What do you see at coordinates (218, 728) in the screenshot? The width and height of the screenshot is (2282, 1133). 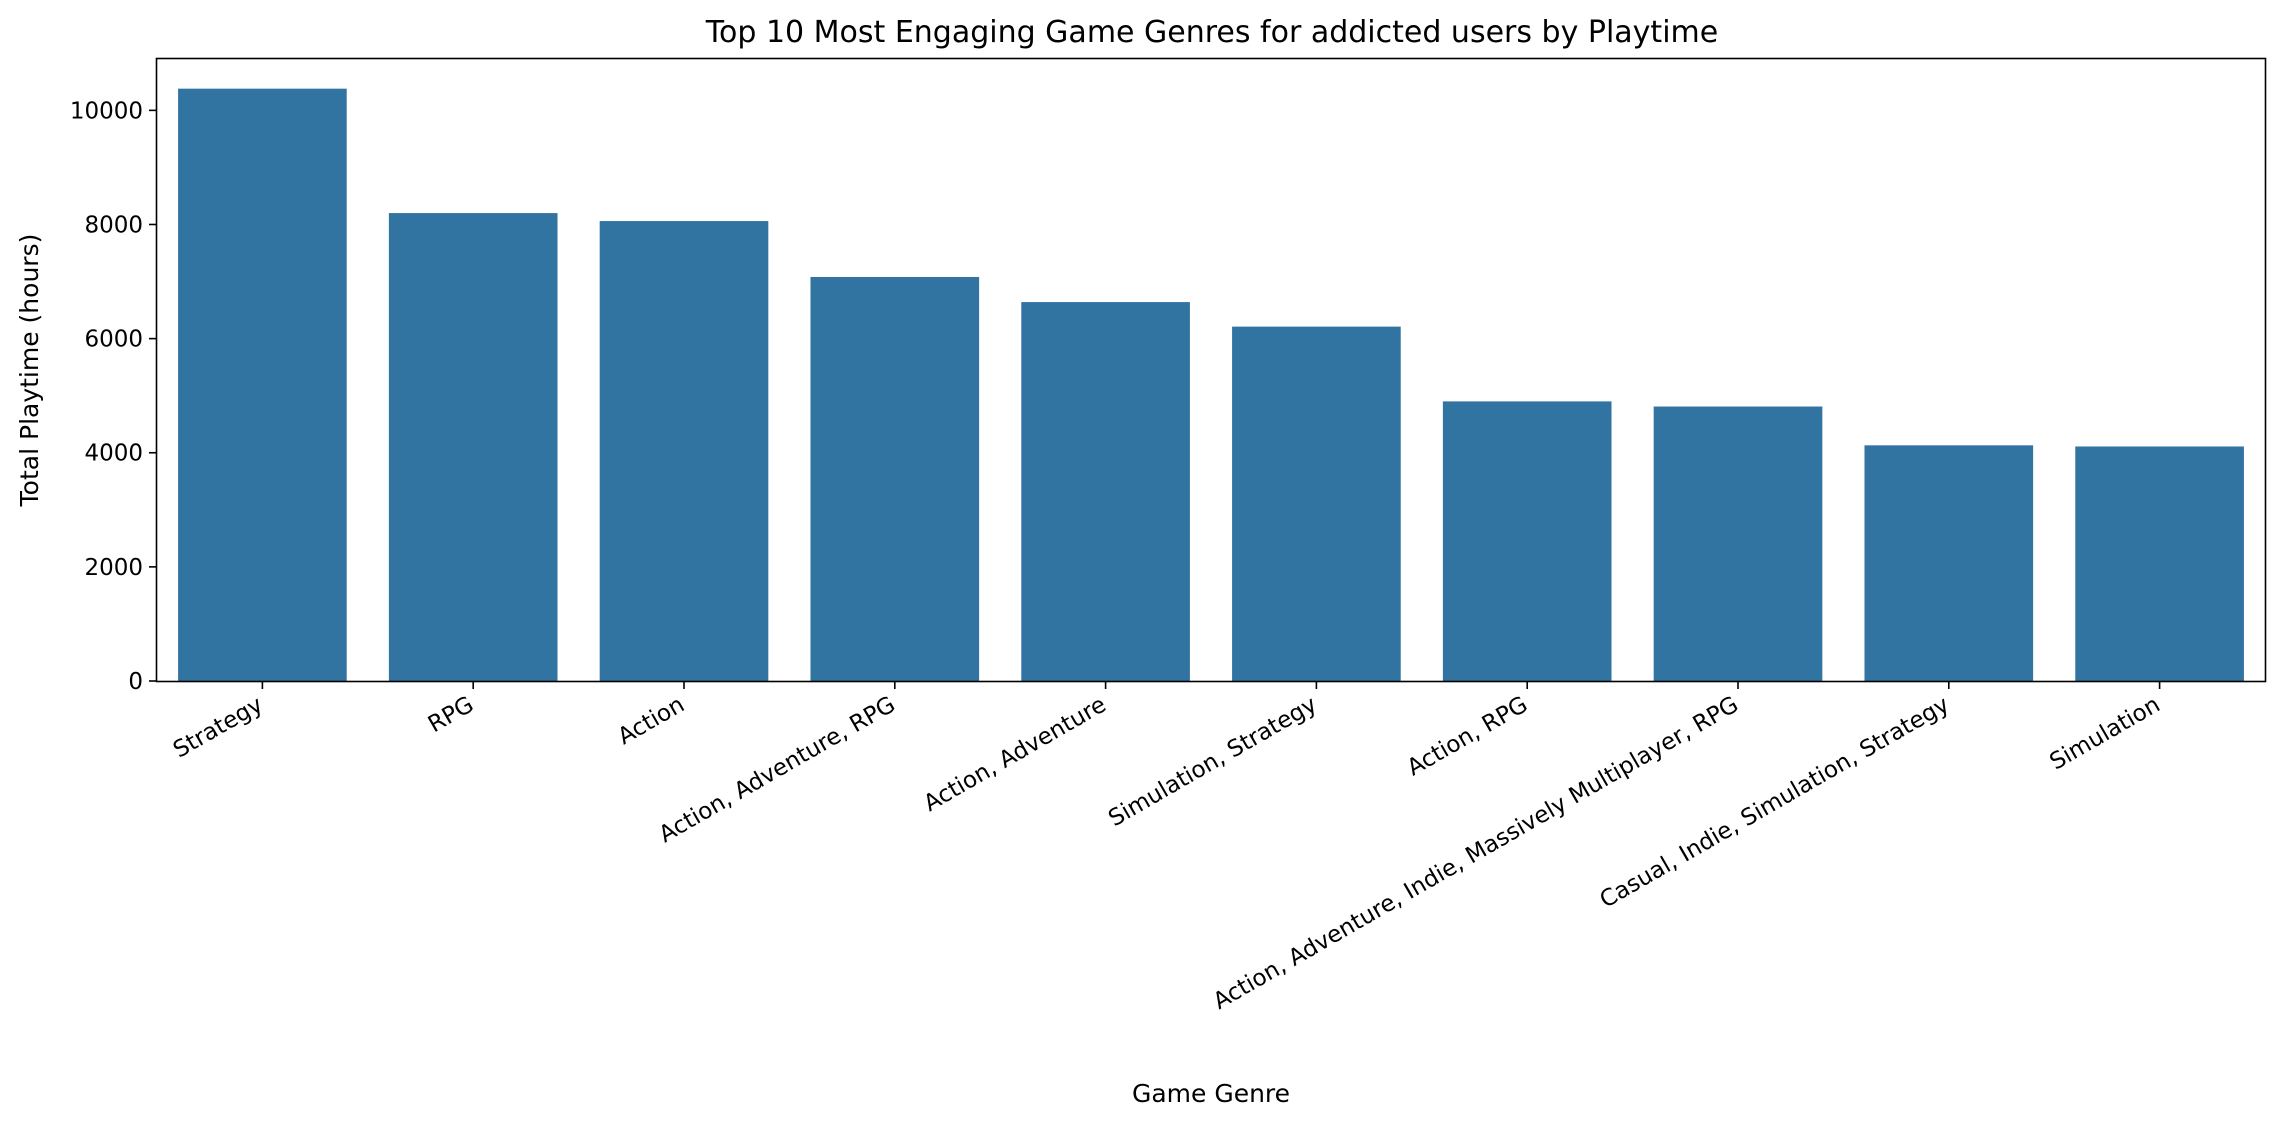 I see `x-tick-label: Strategy` at bounding box center [218, 728].